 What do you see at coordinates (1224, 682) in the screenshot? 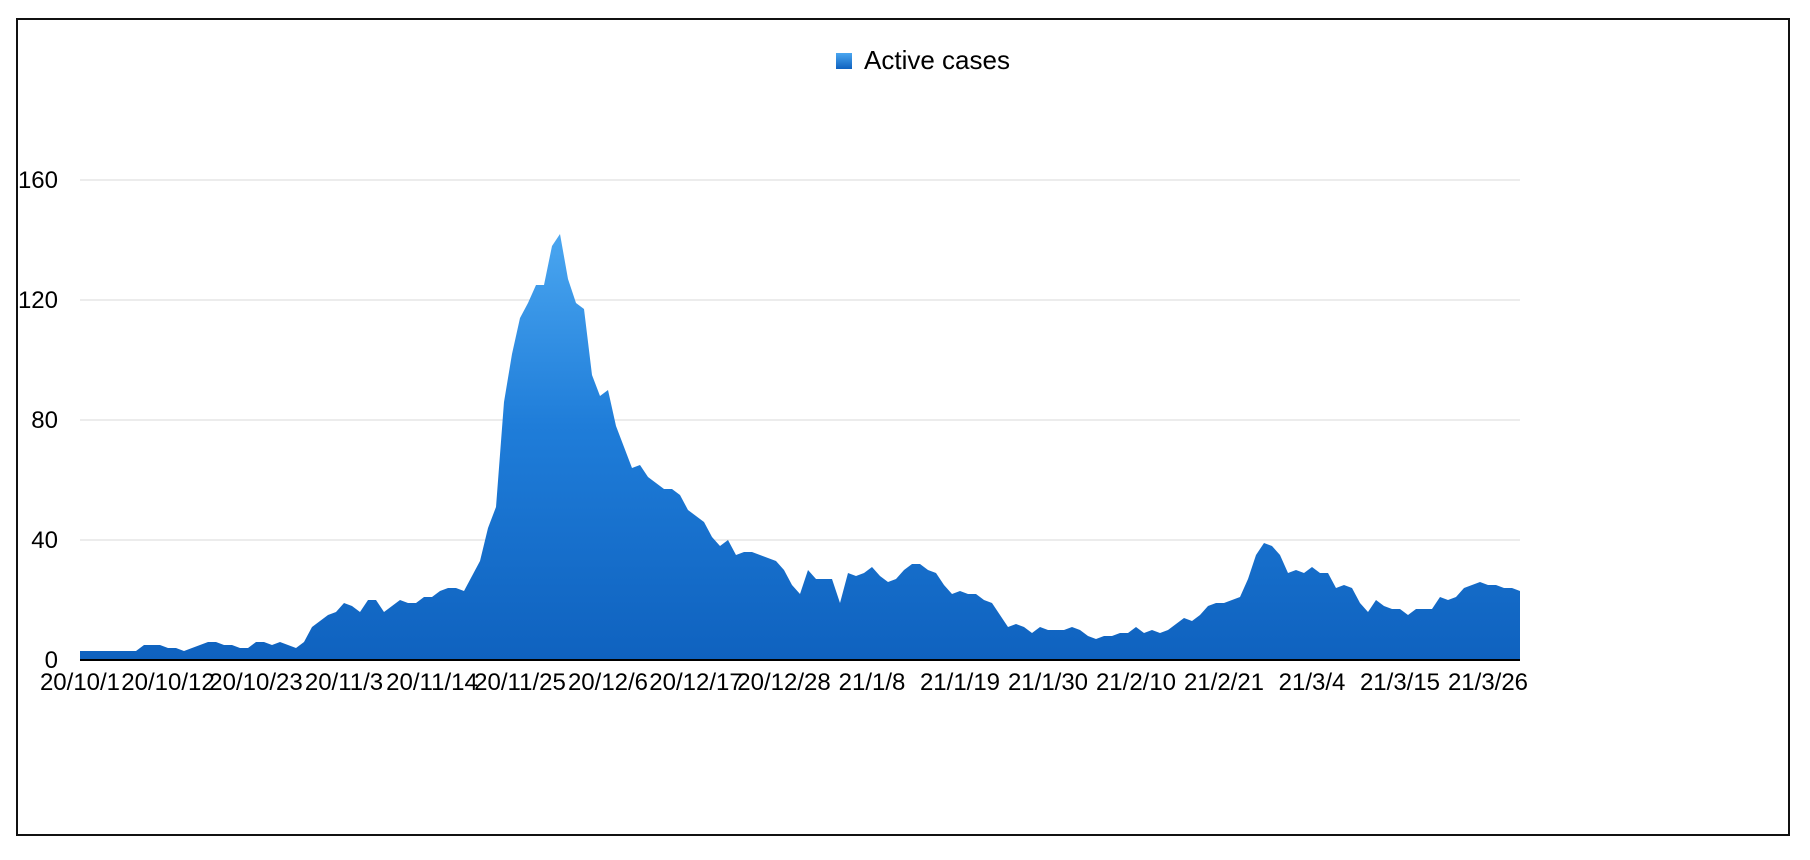
I see `x-tick-label: 21/2/21` at bounding box center [1224, 682].